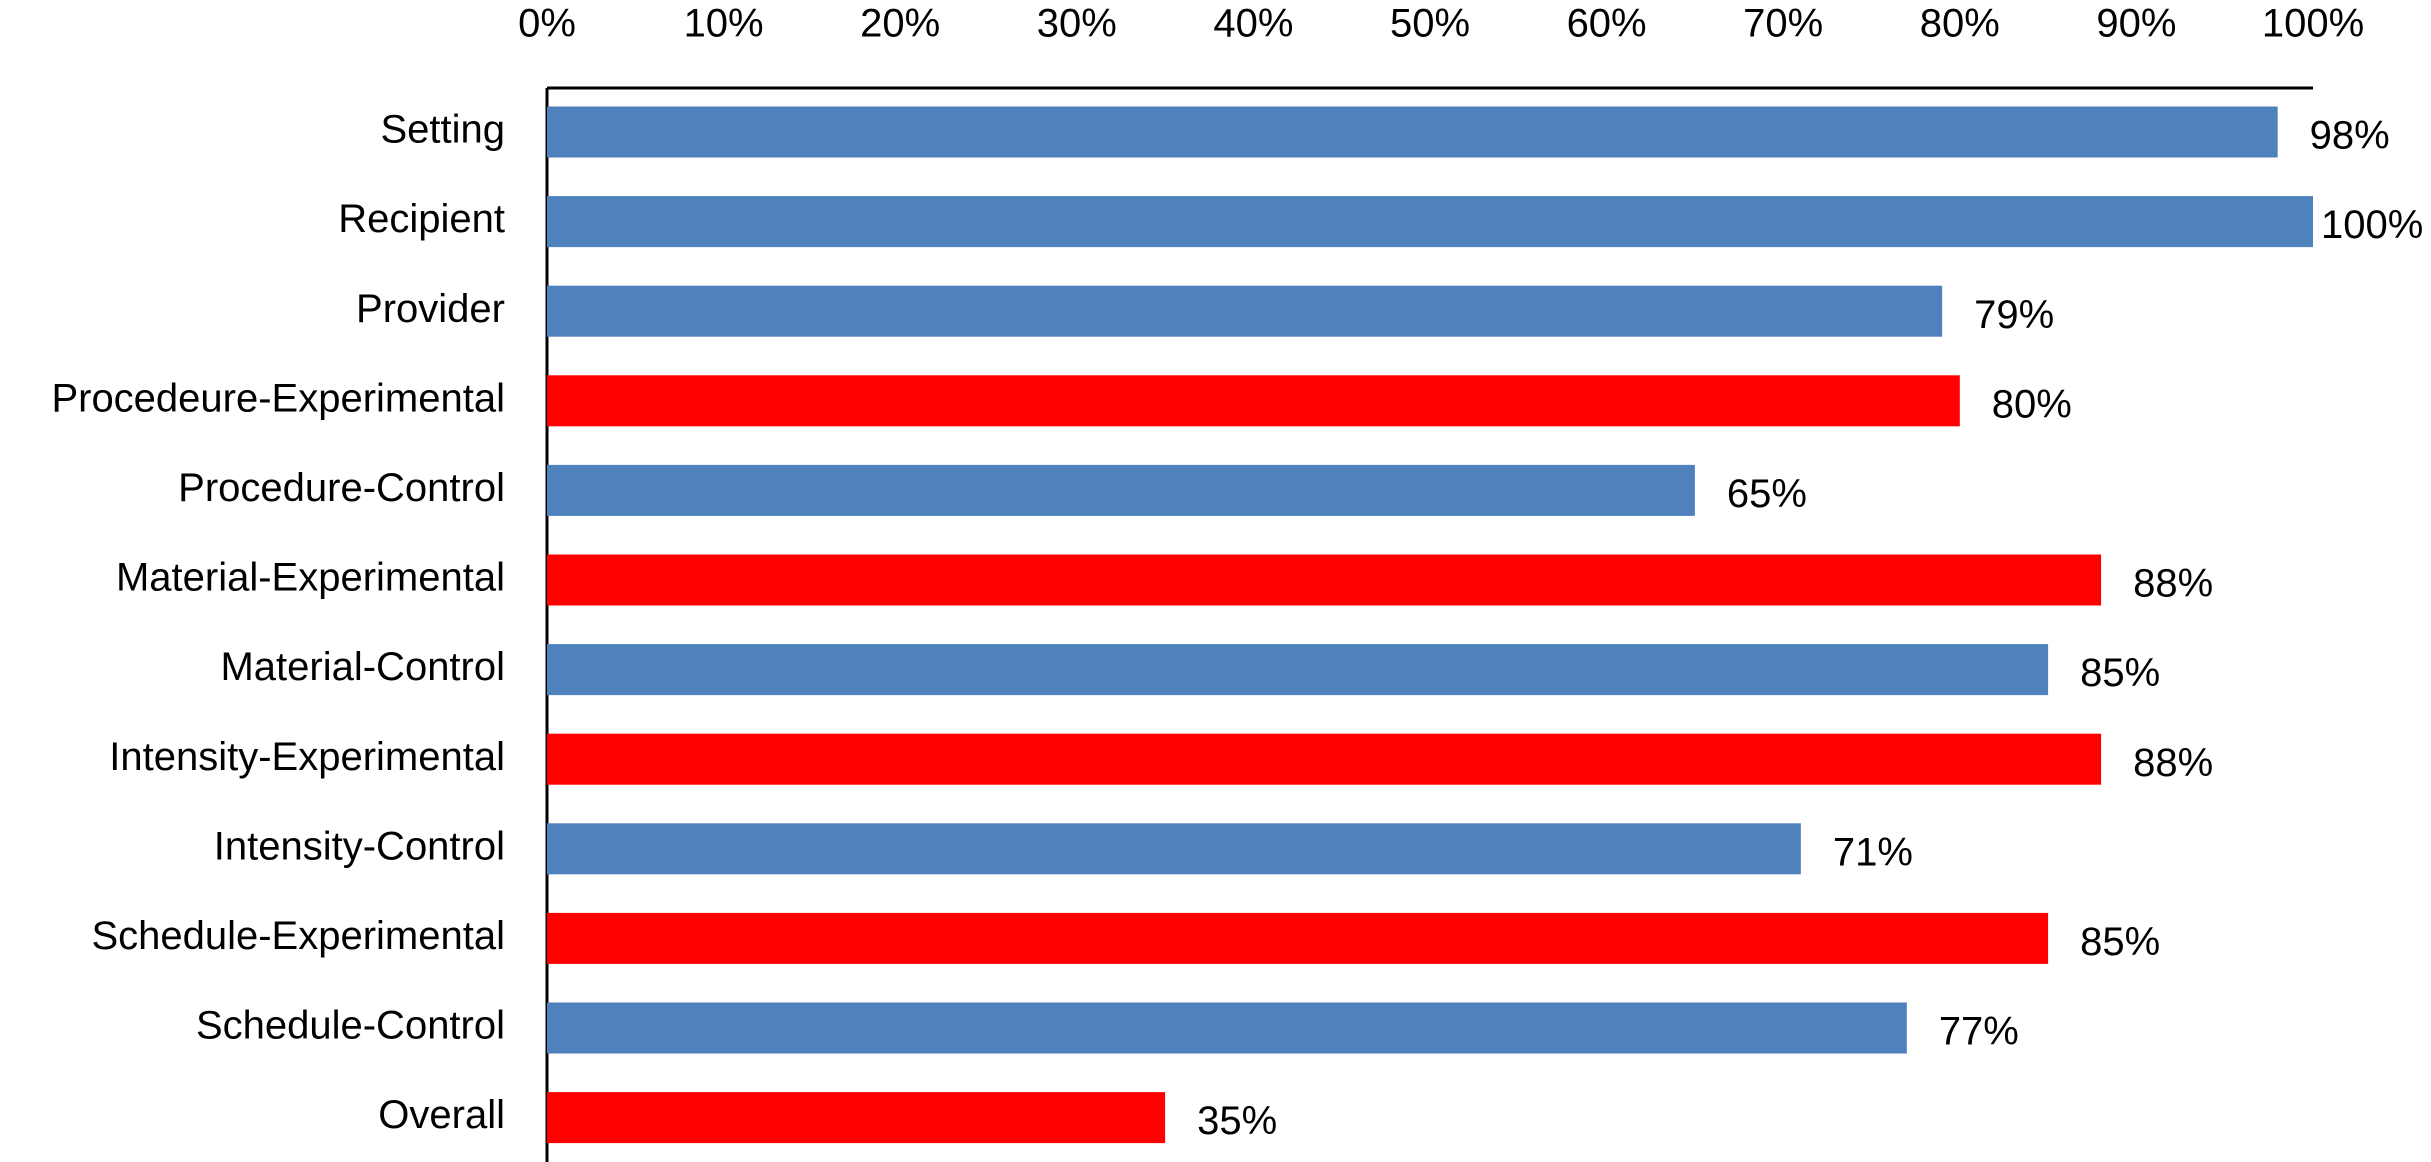  What do you see at coordinates (298, 936) in the screenshot?
I see `y-tick-label: Schedule-Experimental` at bounding box center [298, 936].